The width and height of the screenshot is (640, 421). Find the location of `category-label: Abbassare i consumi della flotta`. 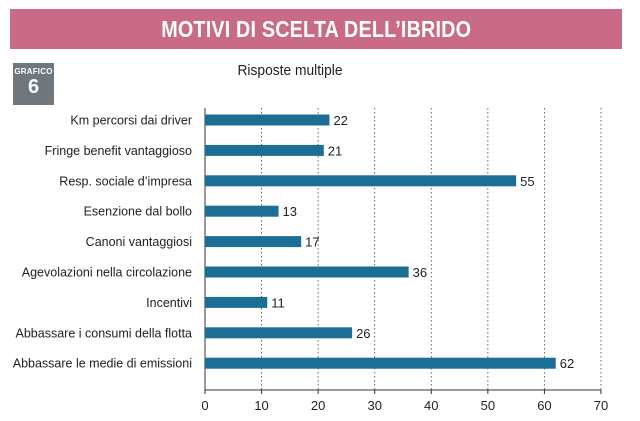

category-label: Abbassare i consumi della flotta is located at coordinates (104, 333).